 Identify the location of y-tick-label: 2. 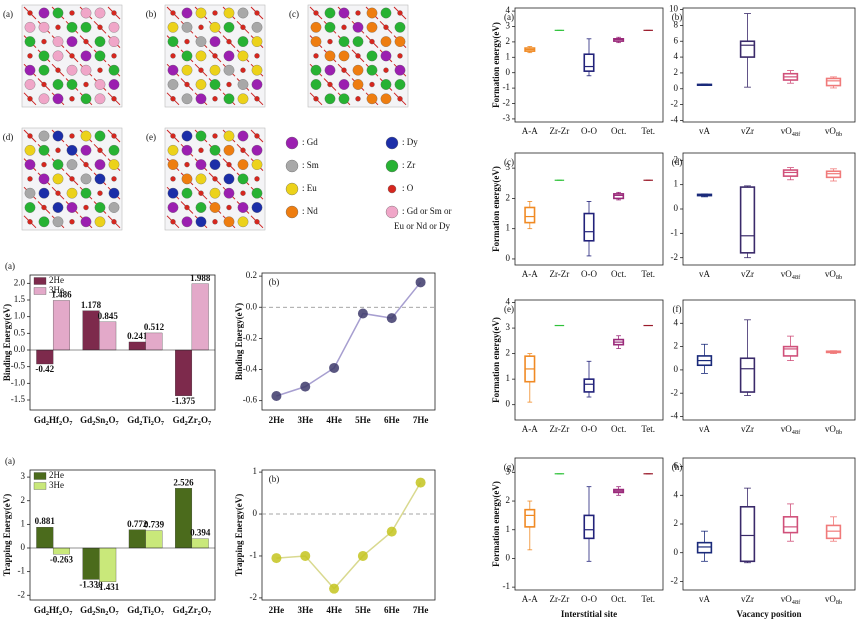
(508, 500).